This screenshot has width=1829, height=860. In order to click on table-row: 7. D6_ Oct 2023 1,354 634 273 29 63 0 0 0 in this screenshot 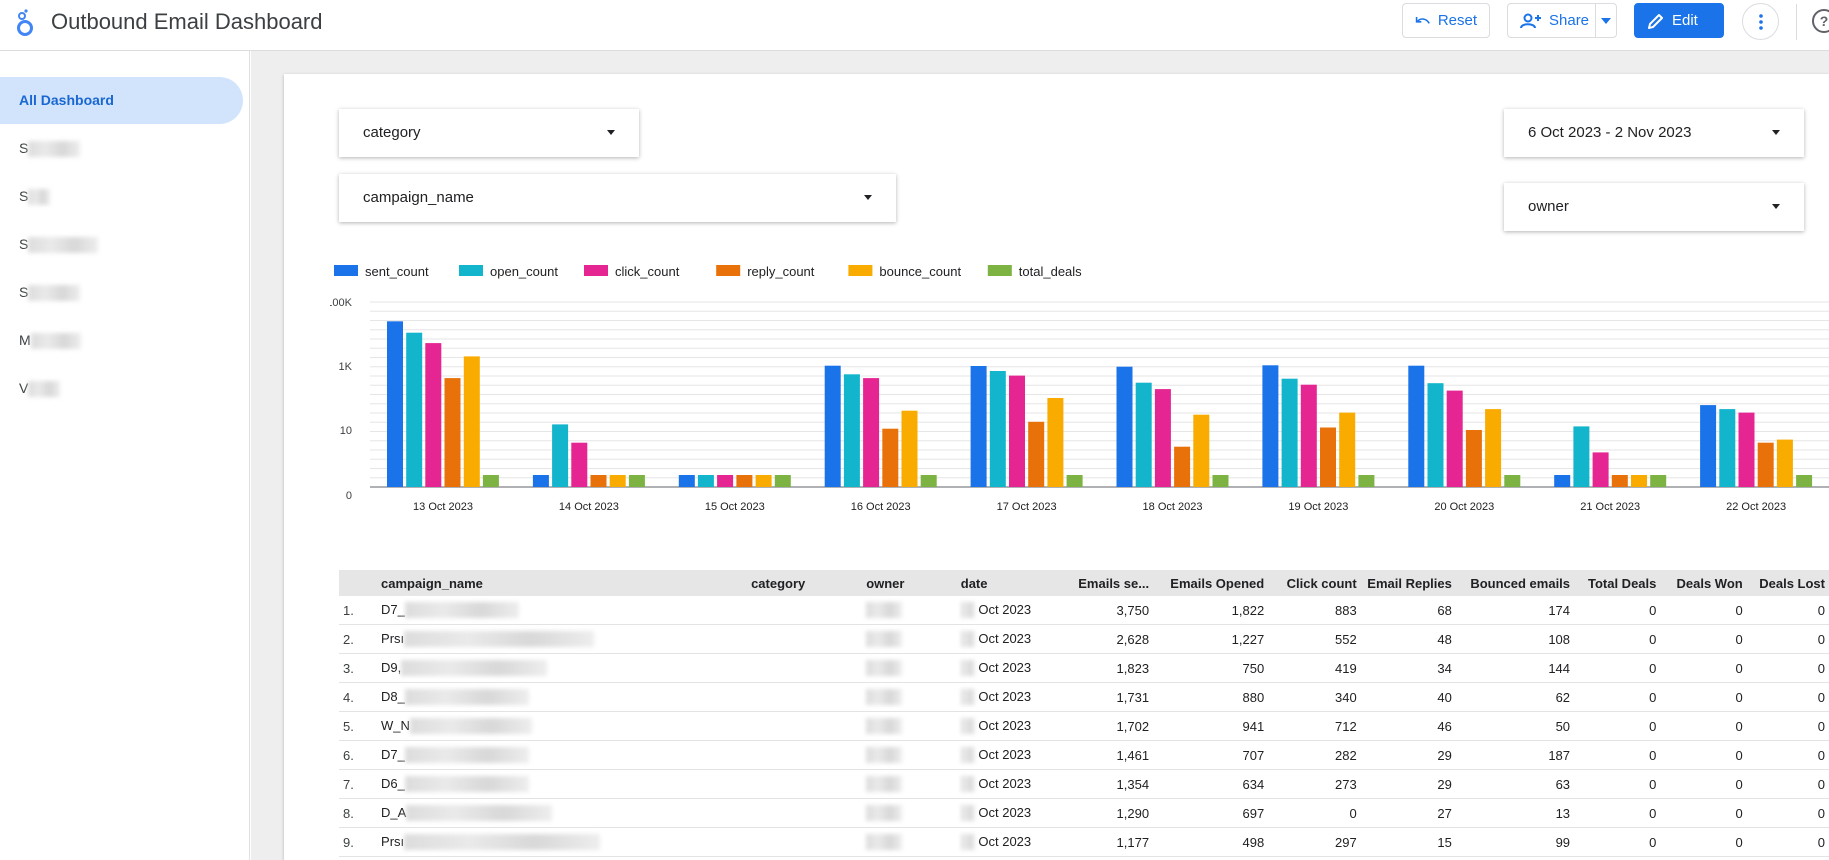, I will do `click(1084, 784)`.